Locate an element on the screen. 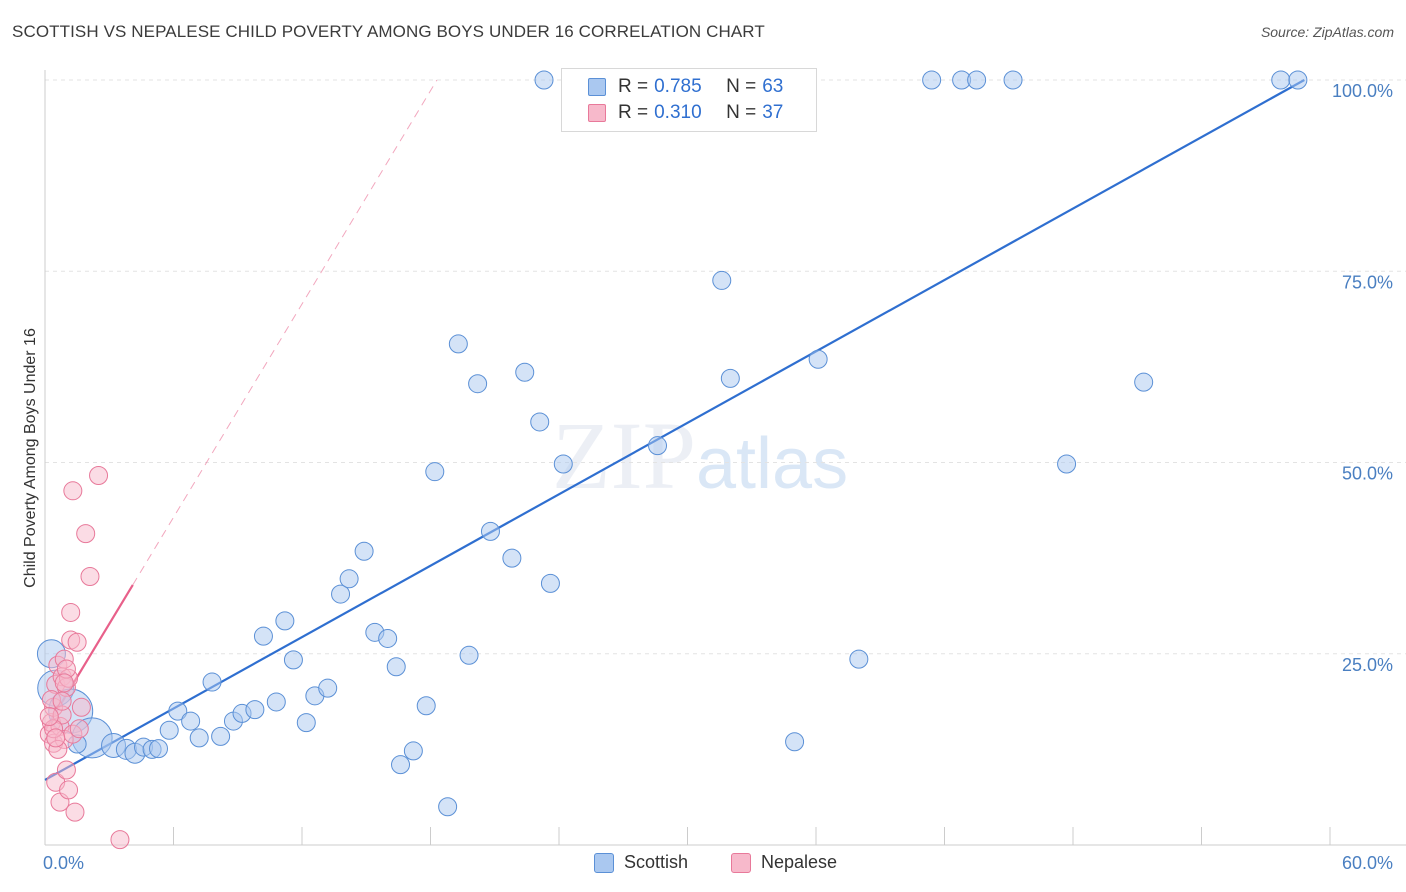 The image size is (1406, 892). scottish-swatch is located at coordinates (597, 87).